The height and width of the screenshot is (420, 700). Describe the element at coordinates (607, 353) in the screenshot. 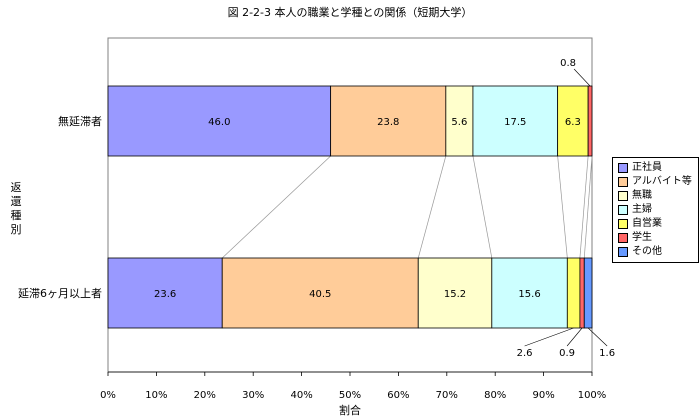

I see `data-label: 1.6` at that location.